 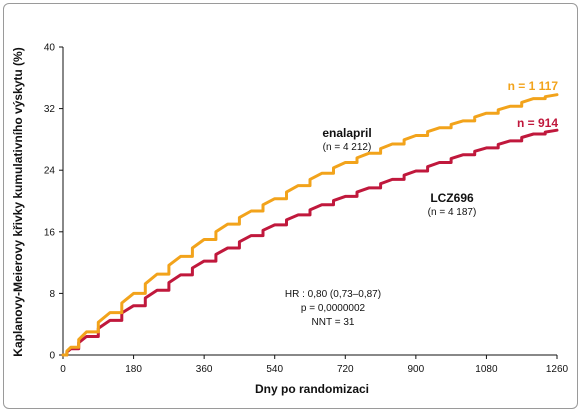 What do you see at coordinates (533, 86) in the screenshot?
I see `enalapril-end-label: n = 1 117` at bounding box center [533, 86].